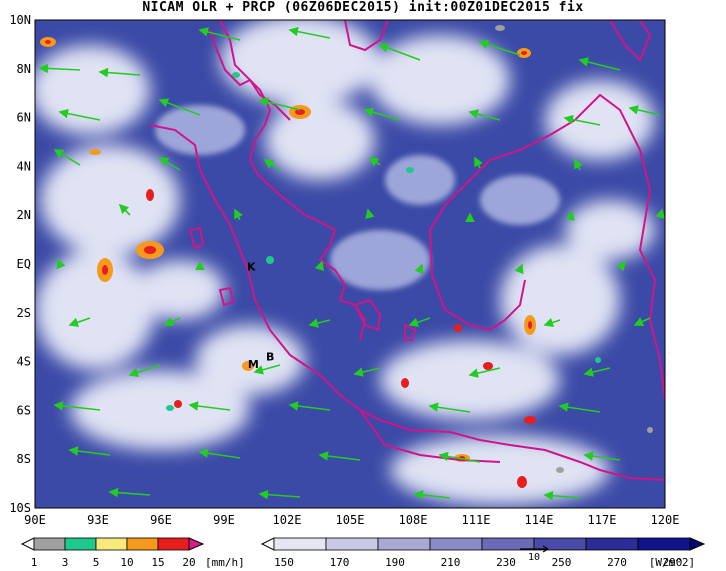  What do you see at coordinates (35, 520) in the screenshot?
I see `lon-tick-label: 90E` at bounding box center [35, 520].